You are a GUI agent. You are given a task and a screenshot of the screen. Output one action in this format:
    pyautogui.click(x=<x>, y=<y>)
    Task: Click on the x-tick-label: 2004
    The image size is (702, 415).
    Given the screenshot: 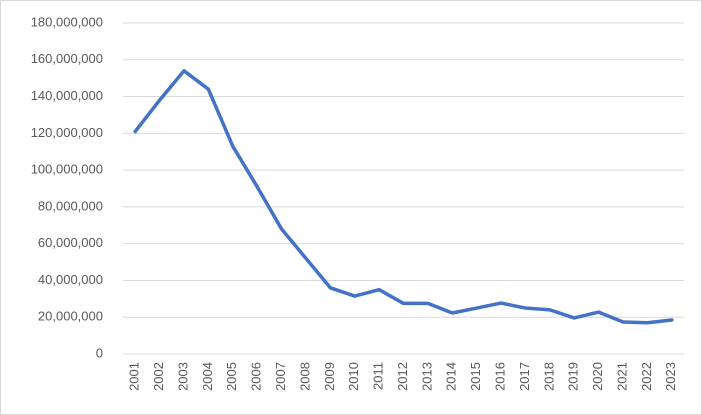 What is the action you would take?
    pyautogui.click(x=207, y=376)
    